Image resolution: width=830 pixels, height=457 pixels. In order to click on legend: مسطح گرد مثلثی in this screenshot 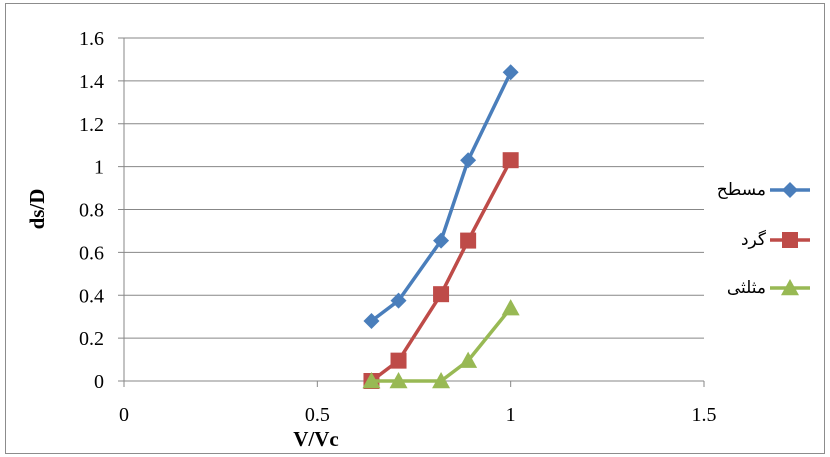, I will do `click(763, 239)`.